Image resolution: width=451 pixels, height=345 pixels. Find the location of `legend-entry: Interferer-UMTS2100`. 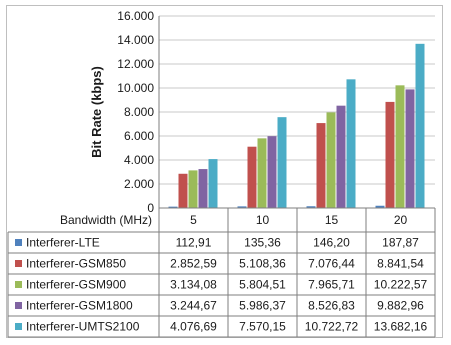

legend-entry: Interferer-UMTS2100 is located at coordinates (83, 327).